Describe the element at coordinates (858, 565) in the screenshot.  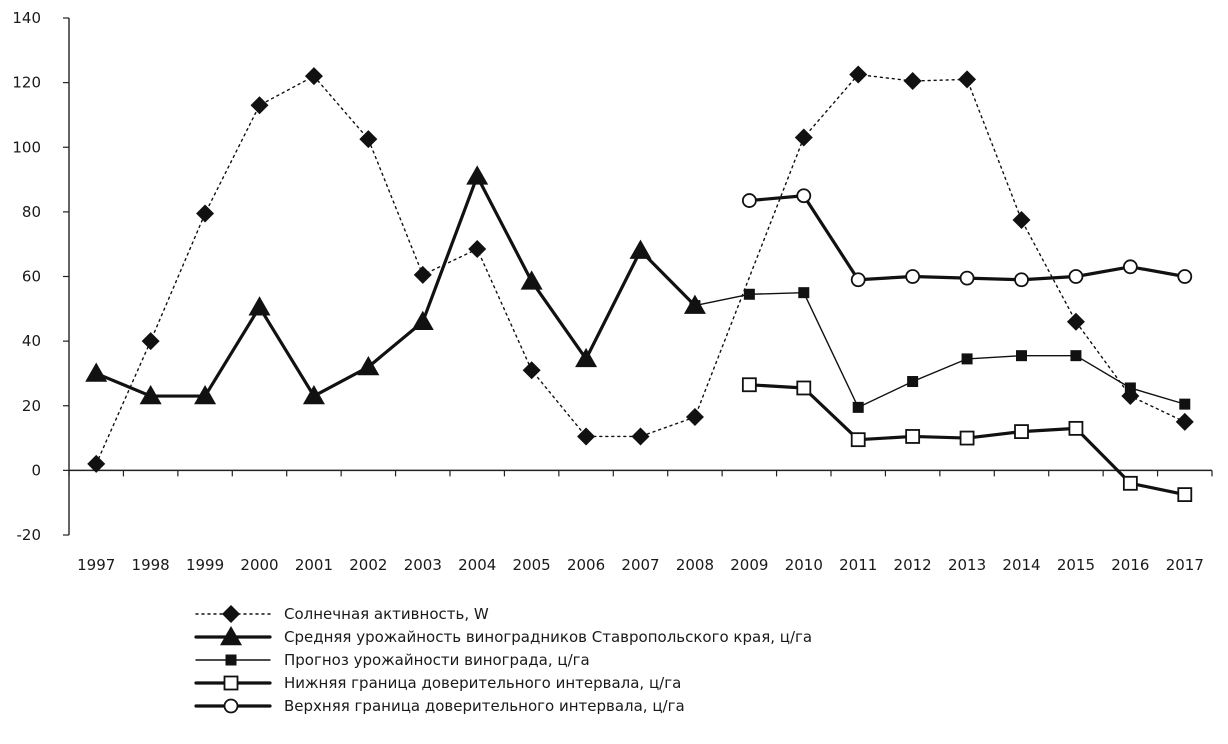
I see `x-tick-label: 2011` at that location.